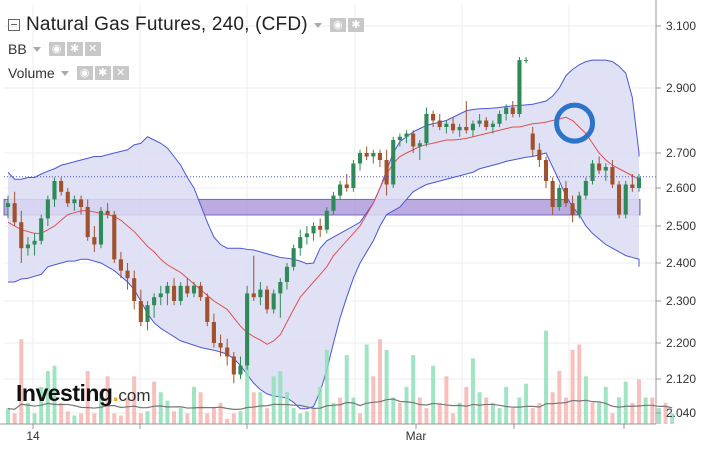 Image resolution: width=713 pixels, height=452 pixels. What do you see at coordinates (340, 404) in the screenshot?
I see `volume-average-line` at bounding box center [340, 404].